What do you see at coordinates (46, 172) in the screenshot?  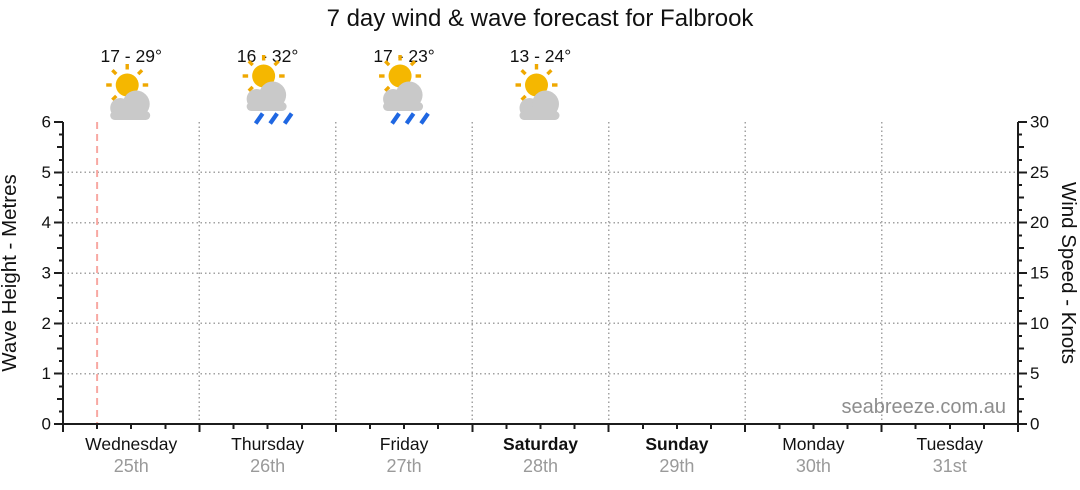 I see `left-tick-label: 5` at bounding box center [46, 172].